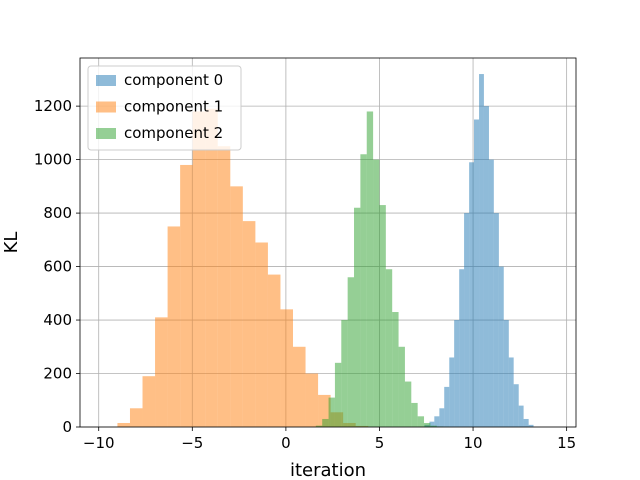 The width and height of the screenshot is (640, 480). I want to click on series-2-bars, so click(382, 269).